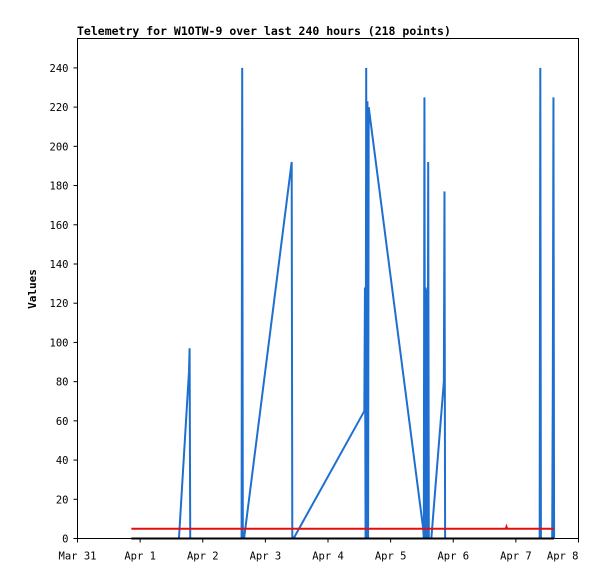 This screenshot has height=579, width=615. I want to click on x-tick-label: Apr 8, so click(563, 557).